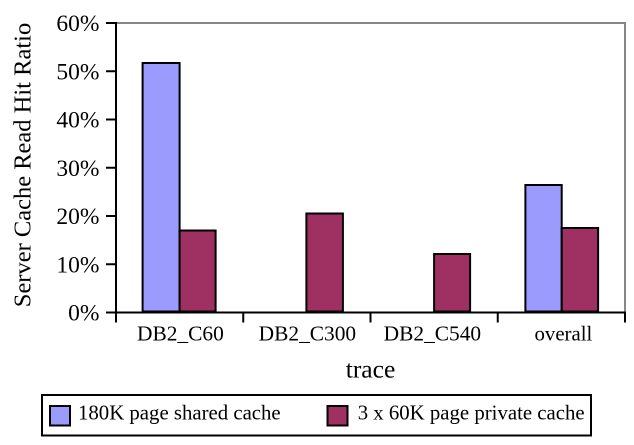 This screenshot has height=445, width=634. I want to click on svg-text: 30%, so click(77, 169).